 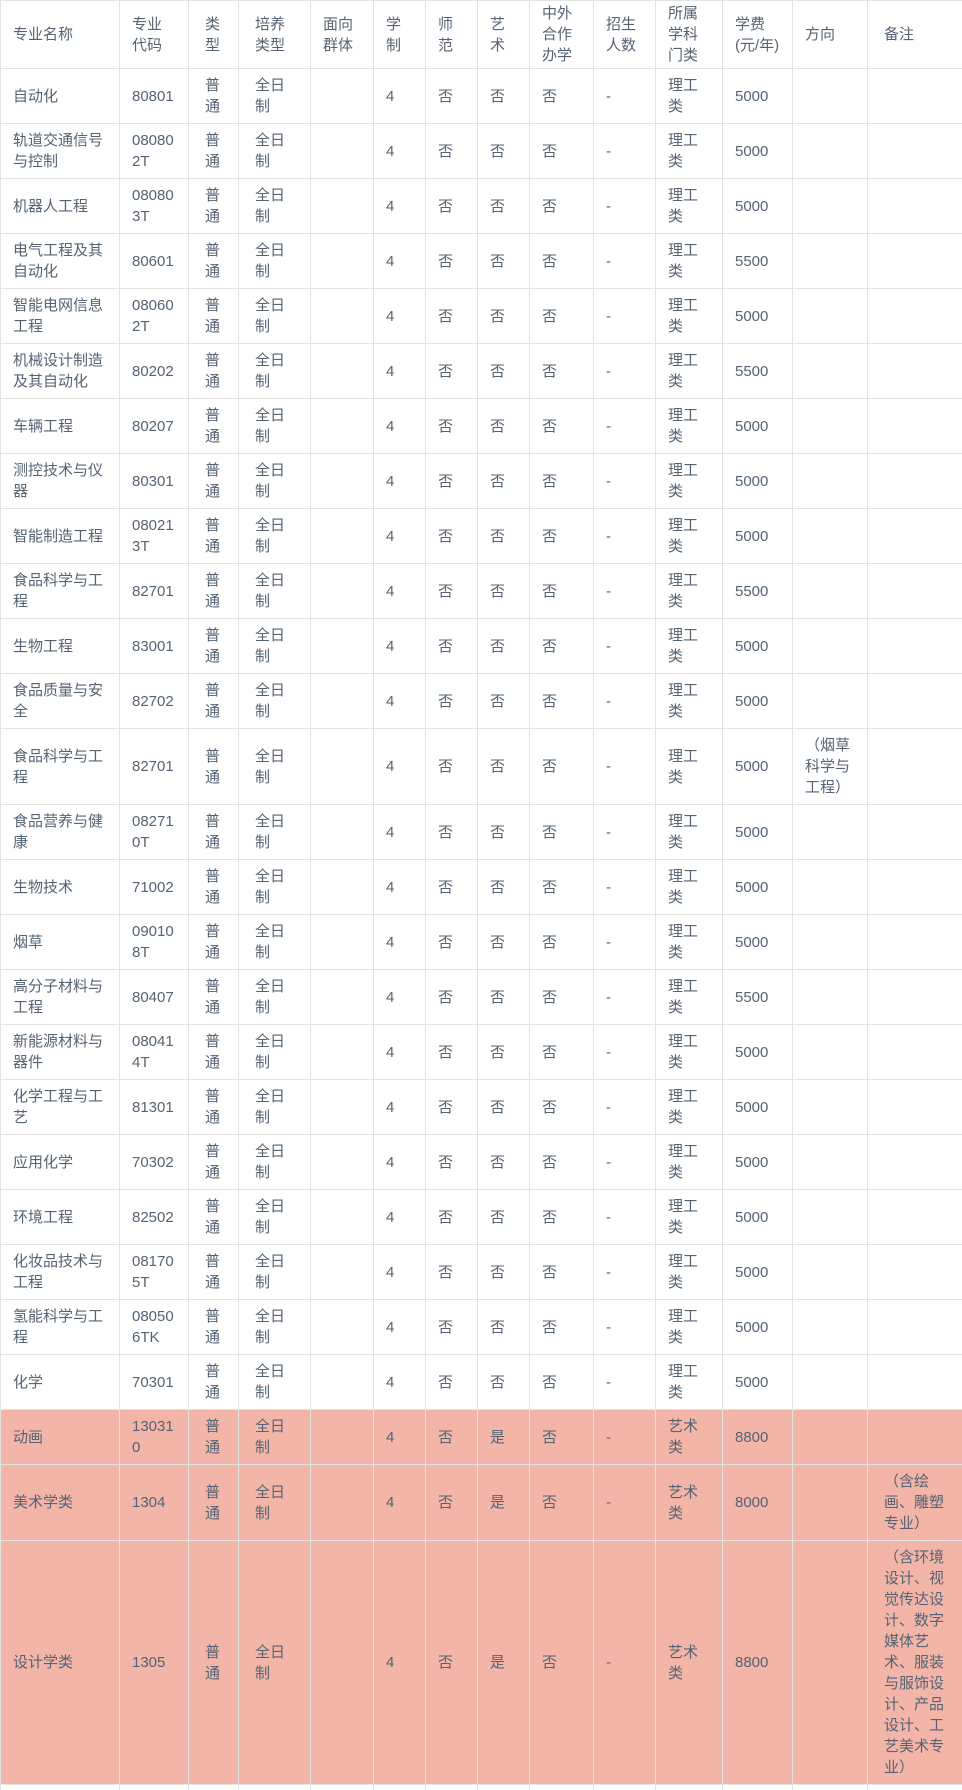 I want to click on cell-major-code: 080414T, so click(x=154, y=1052).